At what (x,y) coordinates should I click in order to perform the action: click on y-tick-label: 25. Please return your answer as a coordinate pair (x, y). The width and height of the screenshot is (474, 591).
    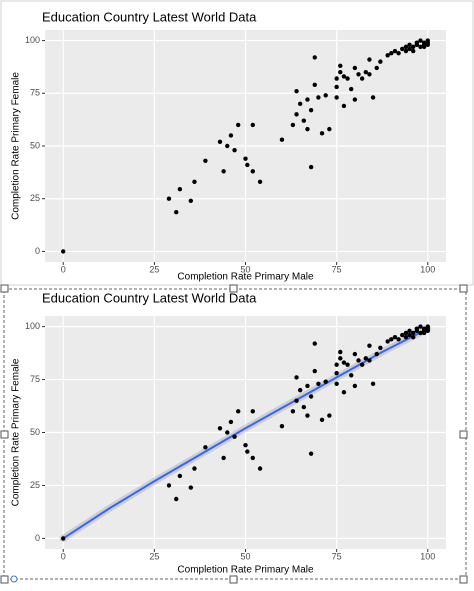
    Looking at the image, I should click on (35, 198).